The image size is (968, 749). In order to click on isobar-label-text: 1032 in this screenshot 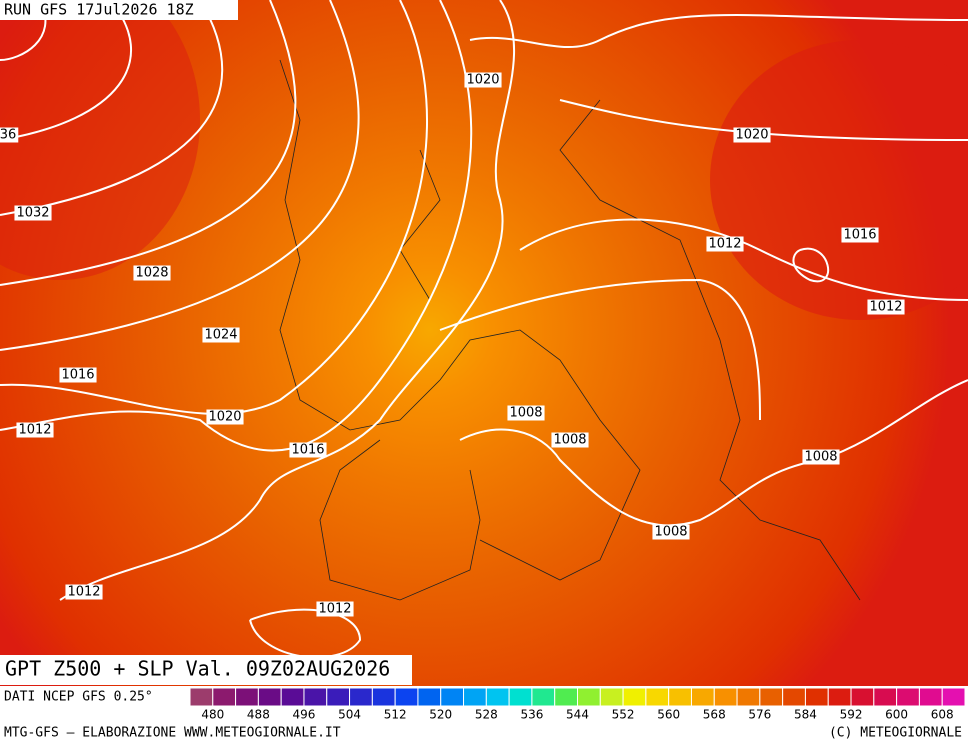, I will do `click(32, 213)`.